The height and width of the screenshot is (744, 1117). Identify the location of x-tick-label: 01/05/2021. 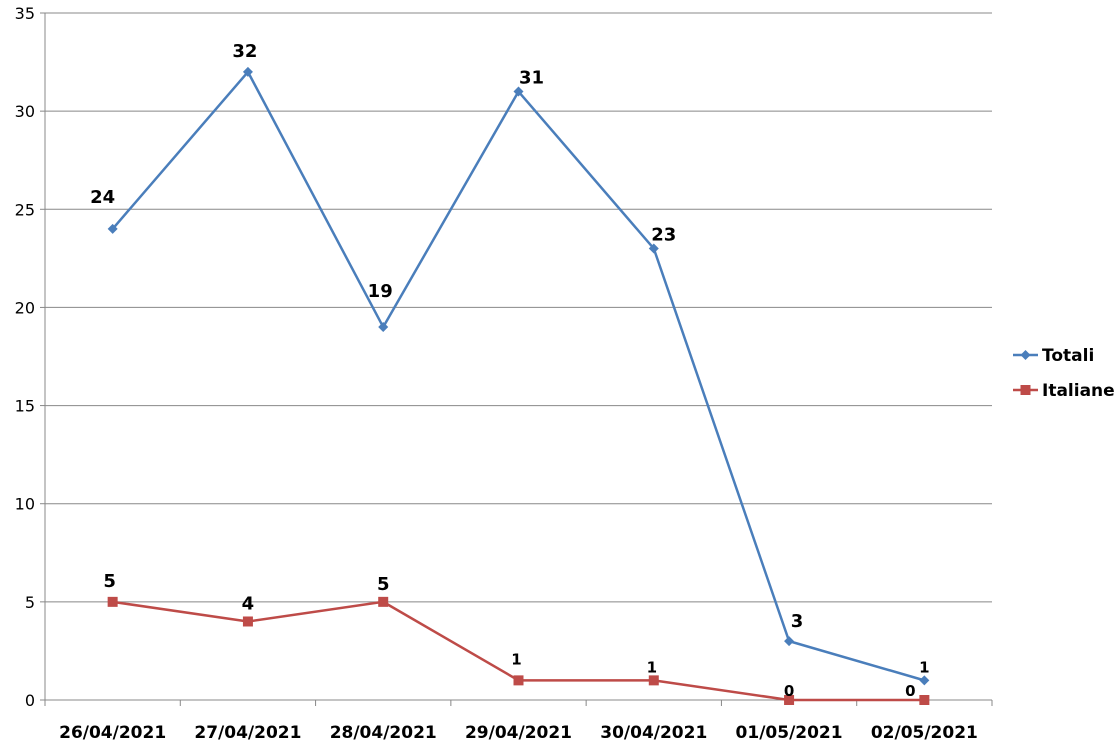
(789, 733).